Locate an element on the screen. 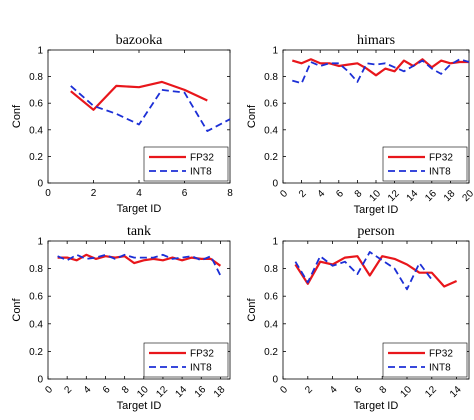 Image resolution: width=474 pixels, height=420 pixels. chart-title: bazooka is located at coordinates (139, 40).